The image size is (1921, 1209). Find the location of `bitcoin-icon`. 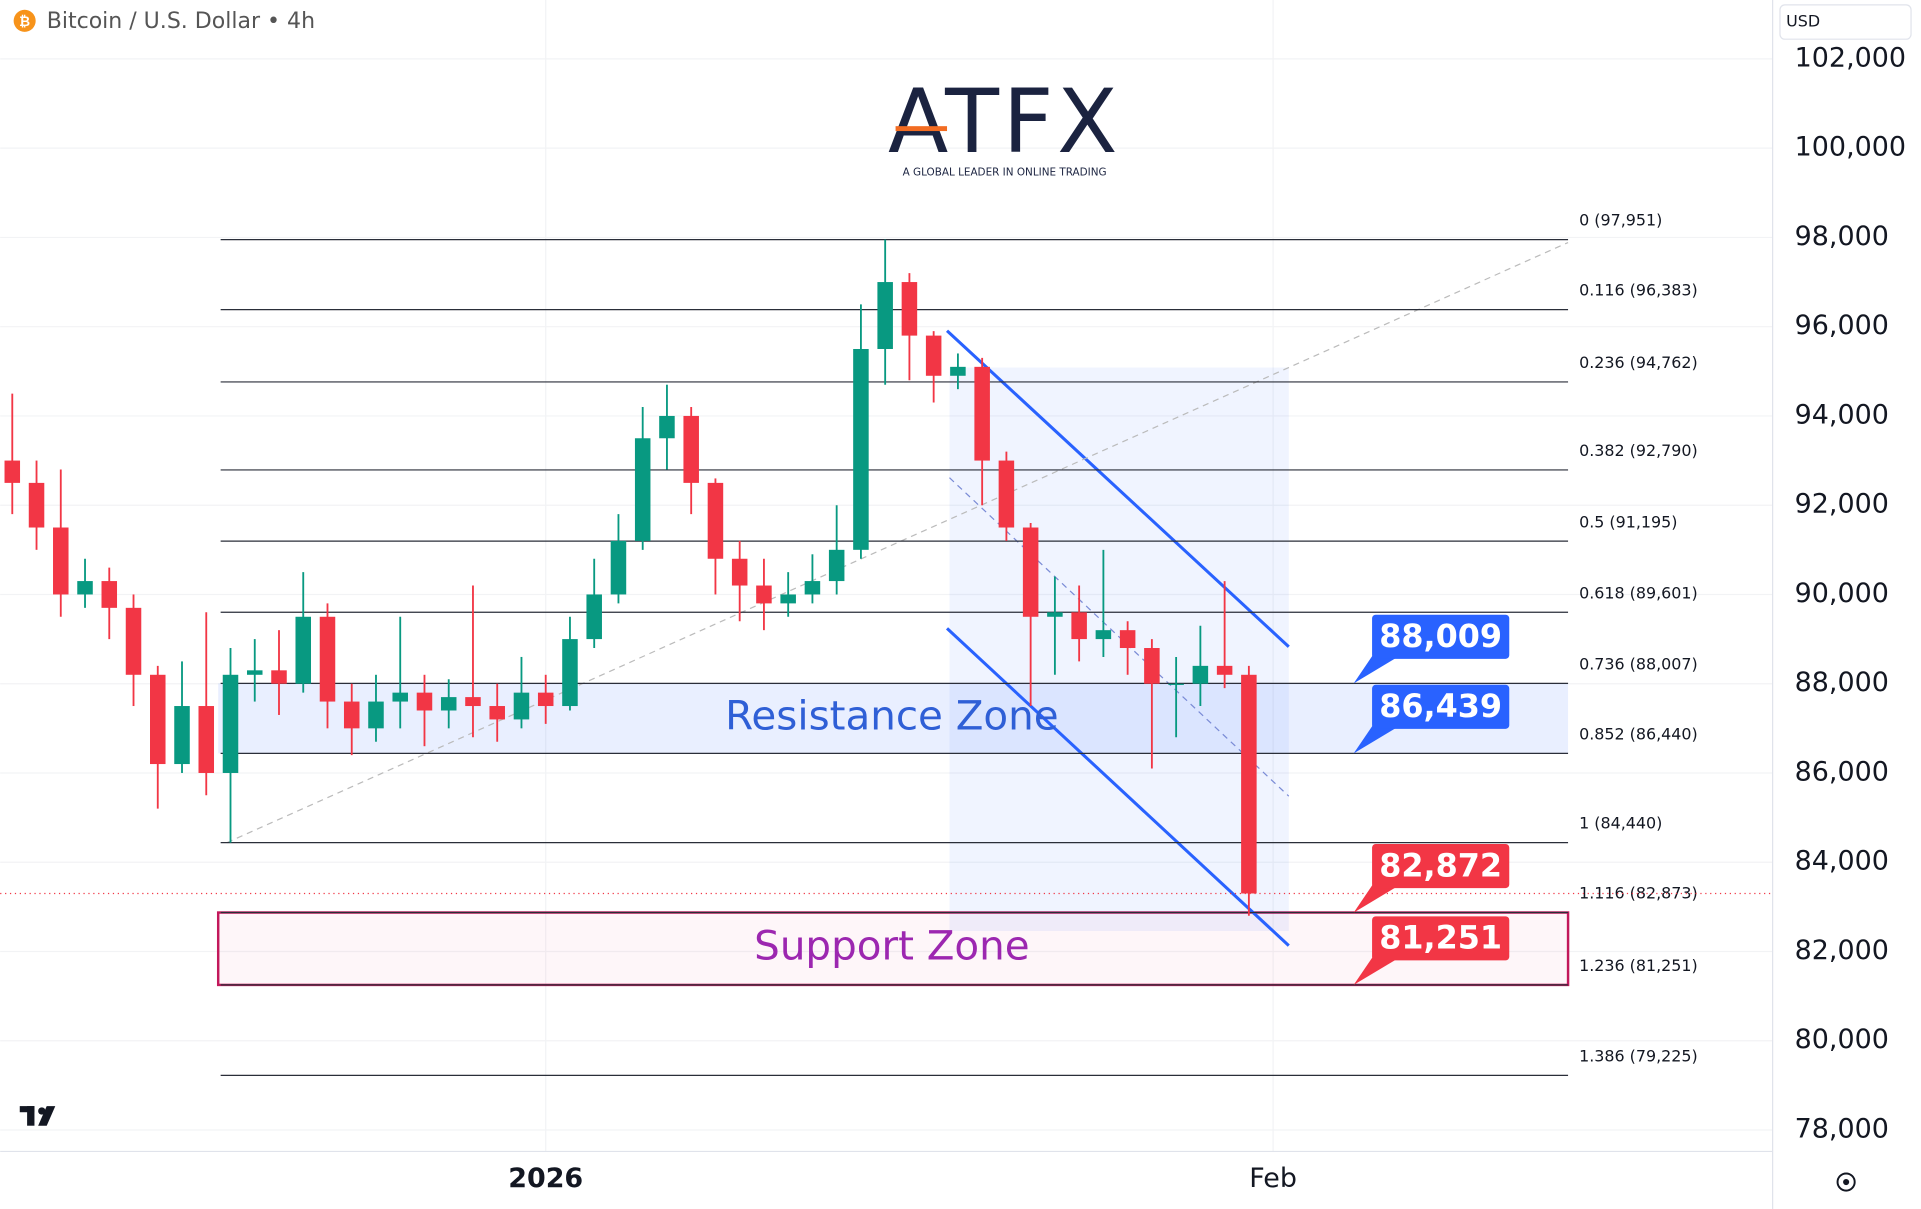

bitcoin-icon is located at coordinates (24, 20).